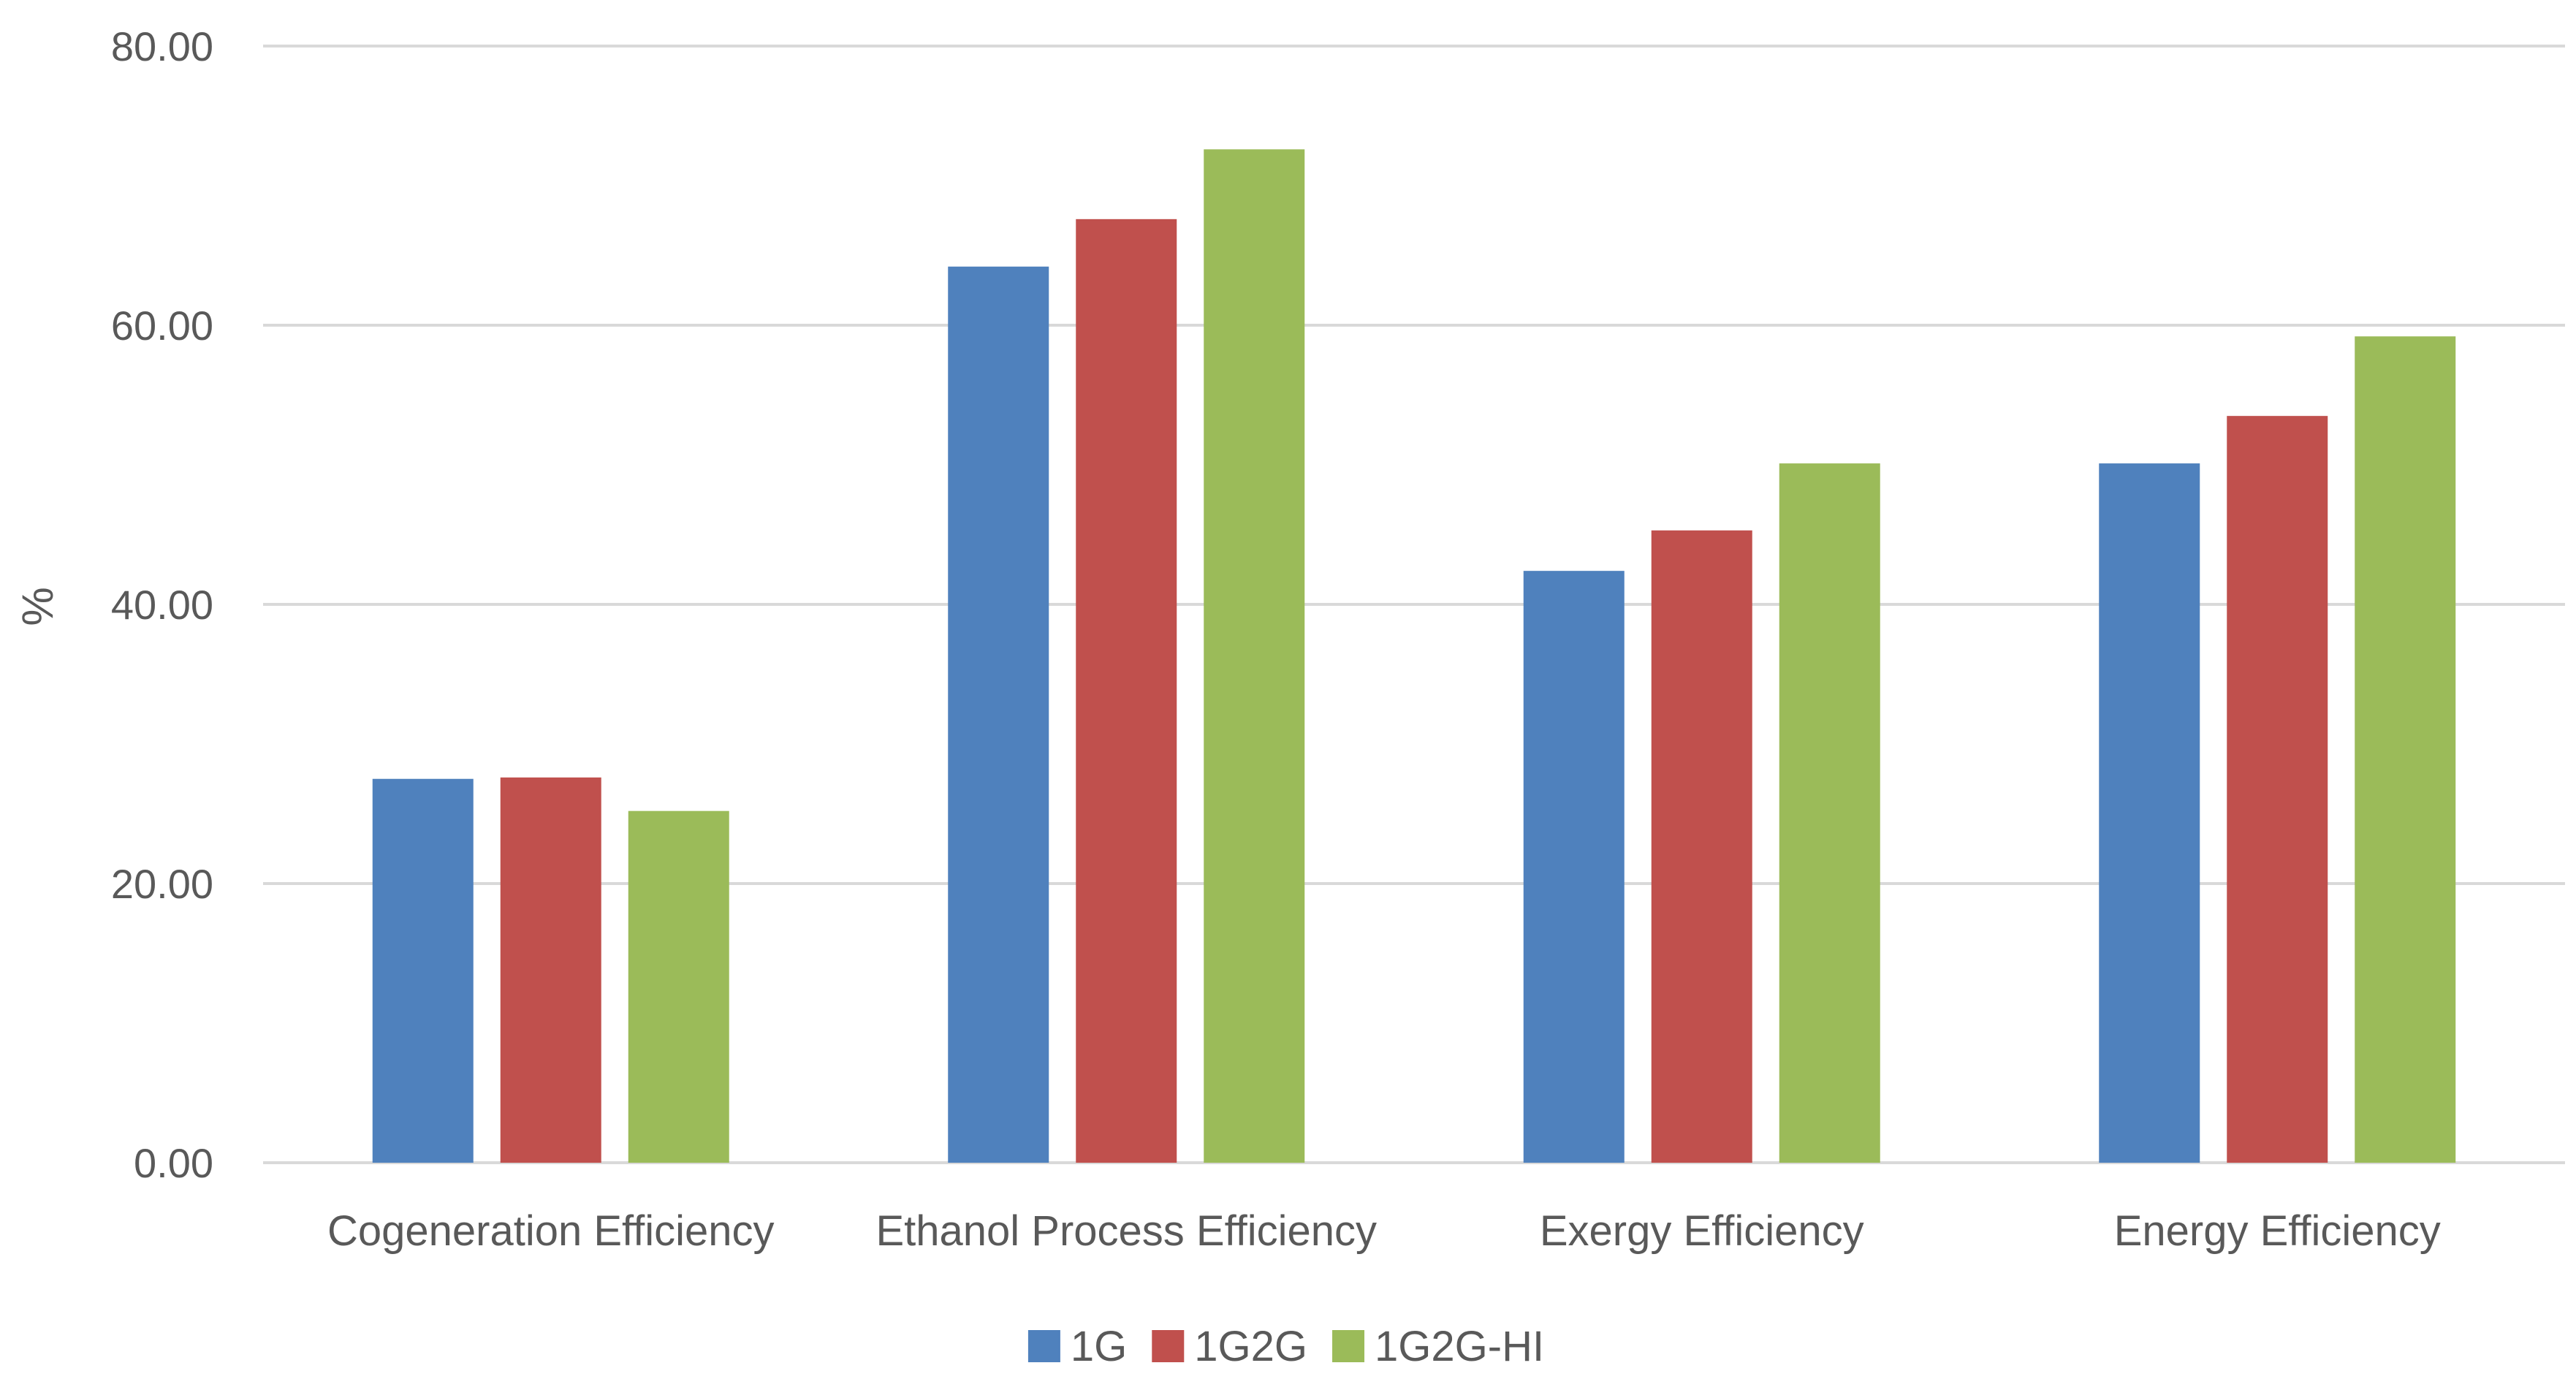 The height and width of the screenshot is (1390, 2576). What do you see at coordinates (1459, 1346) in the screenshot?
I see `legend-label-1g2g-hi: 1G2G-HI` at bounding box center [1459, 1346].